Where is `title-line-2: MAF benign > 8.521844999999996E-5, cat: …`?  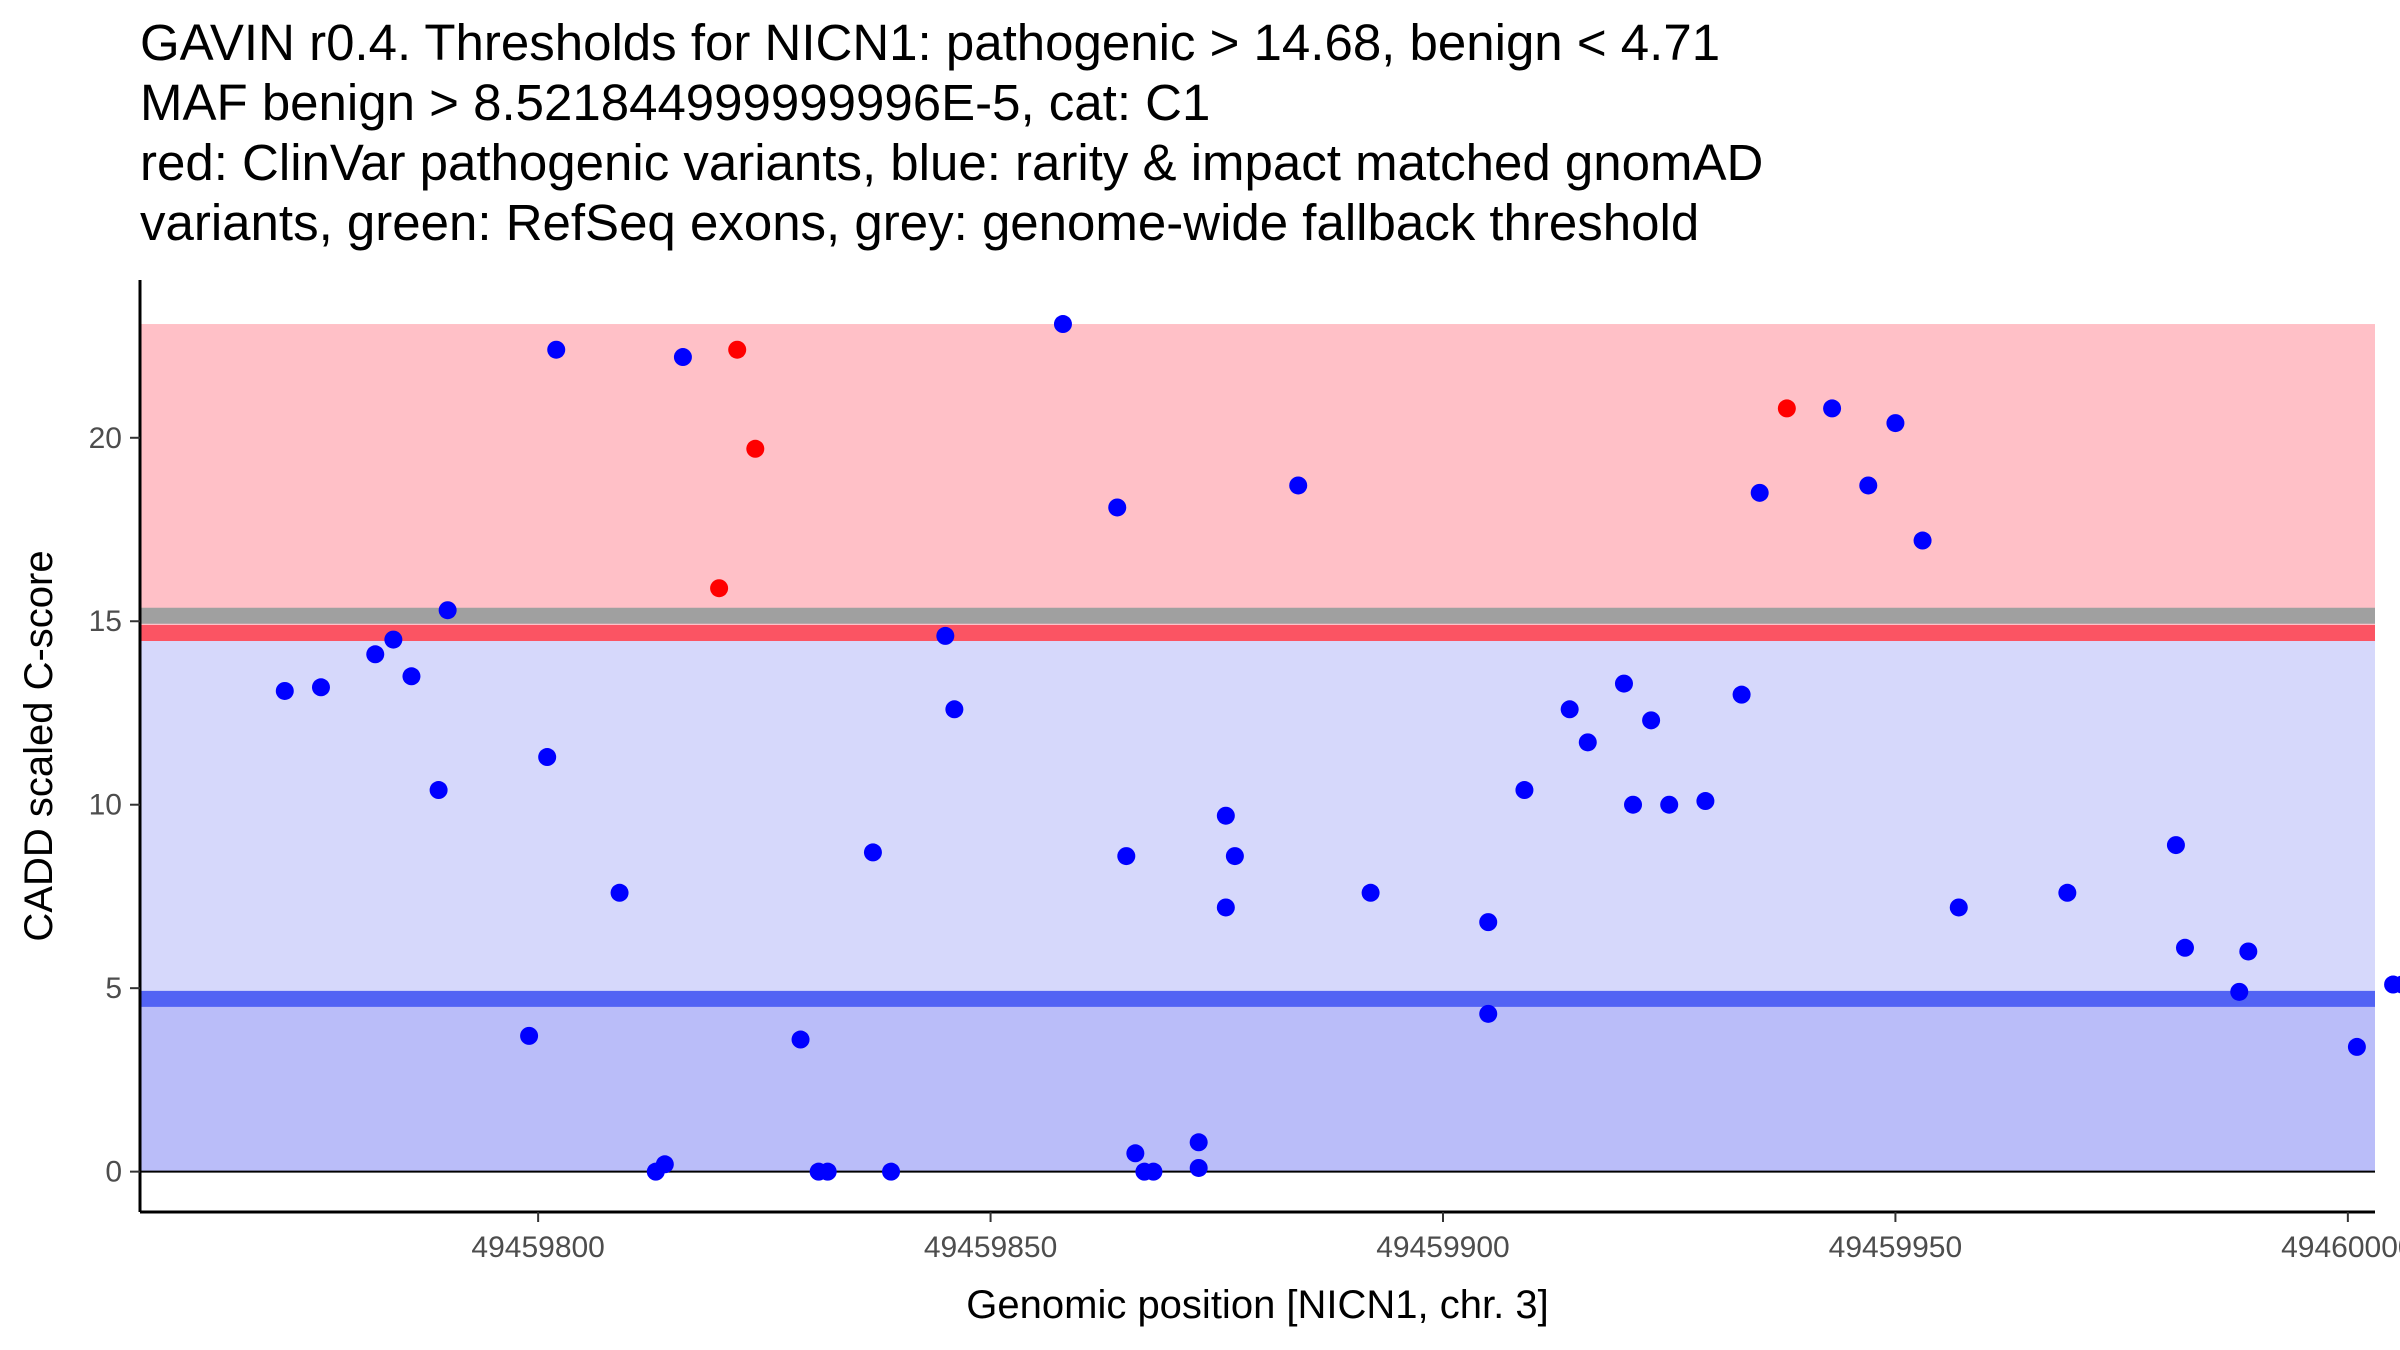 title-line-2: MAF benign > 8.521844999999996E-5, cat: … is located at coordinates (675, 102).